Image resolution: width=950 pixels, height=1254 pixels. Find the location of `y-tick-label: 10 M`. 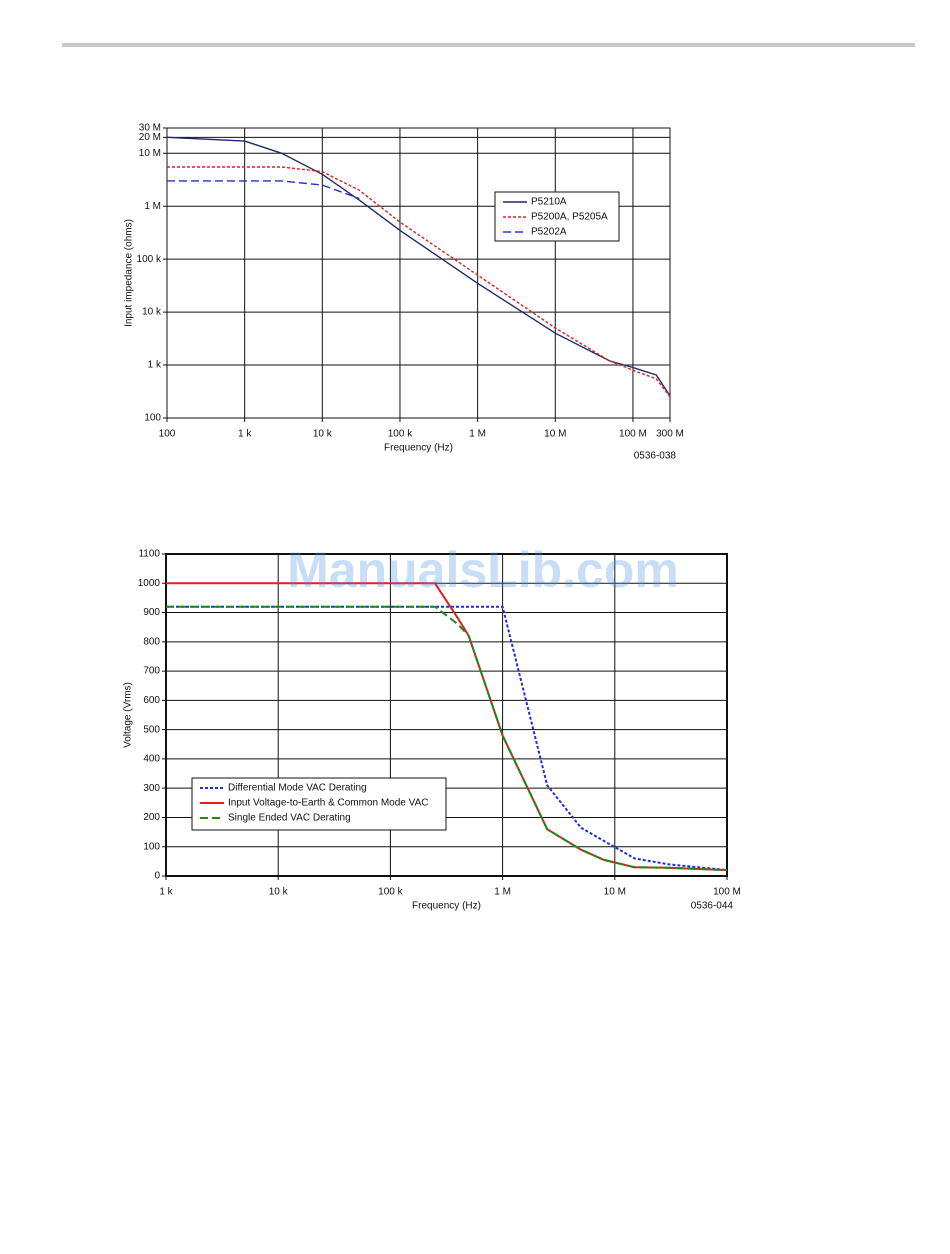

y-tick-label: 10 M is located at coordinates (150, 153).